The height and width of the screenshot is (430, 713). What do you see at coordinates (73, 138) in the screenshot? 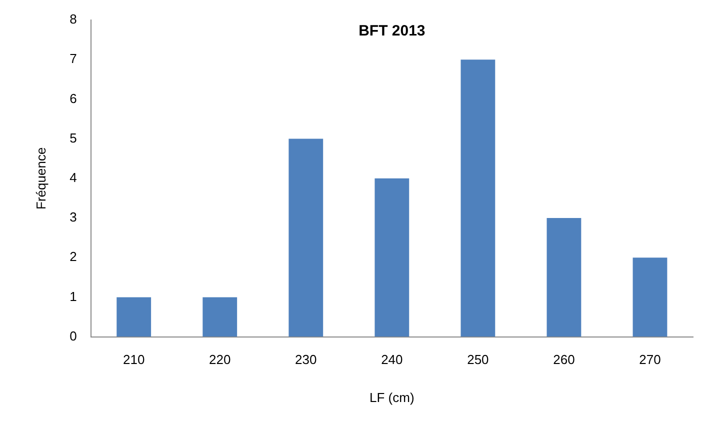
I see `y-tick-label: 5` at bounding box center [73, 138].